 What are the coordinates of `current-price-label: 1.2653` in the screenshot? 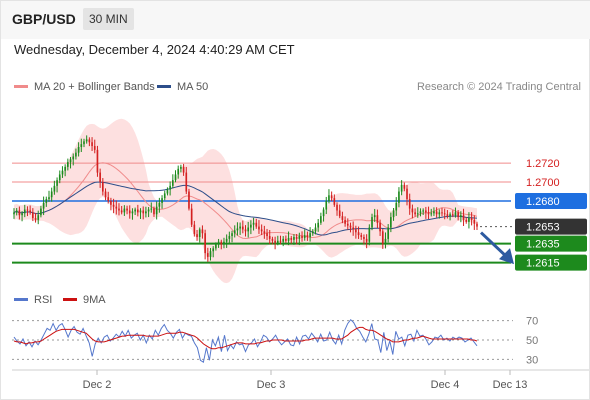 It's located at (543, 228).